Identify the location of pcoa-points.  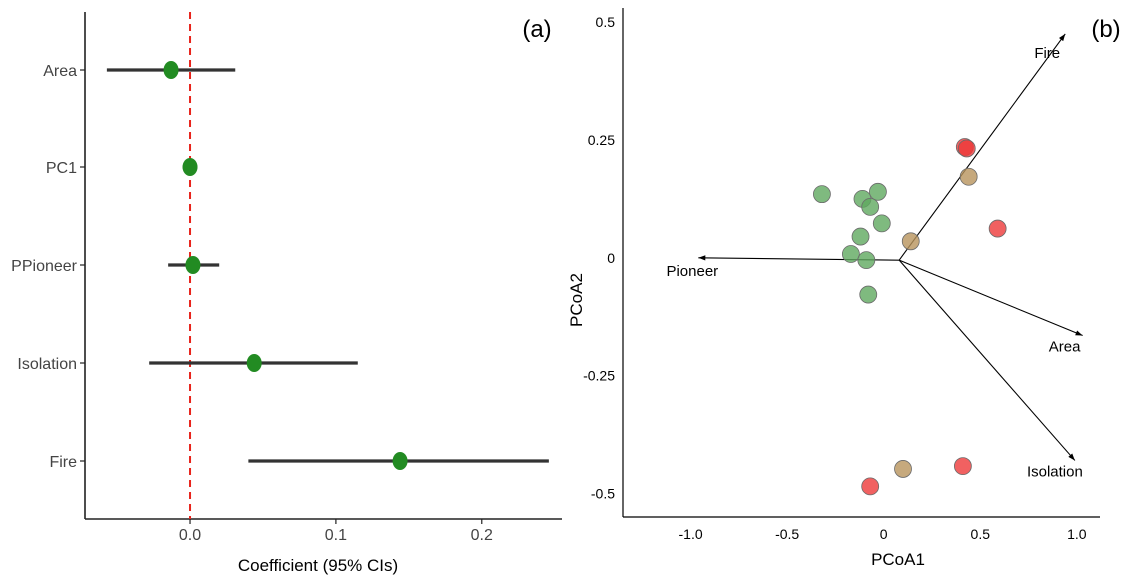
(910, 317).